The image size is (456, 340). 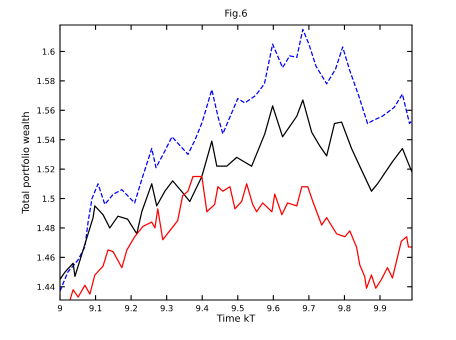 I want to click on y-tick-label: 1.48, so click(x=46, y=228).